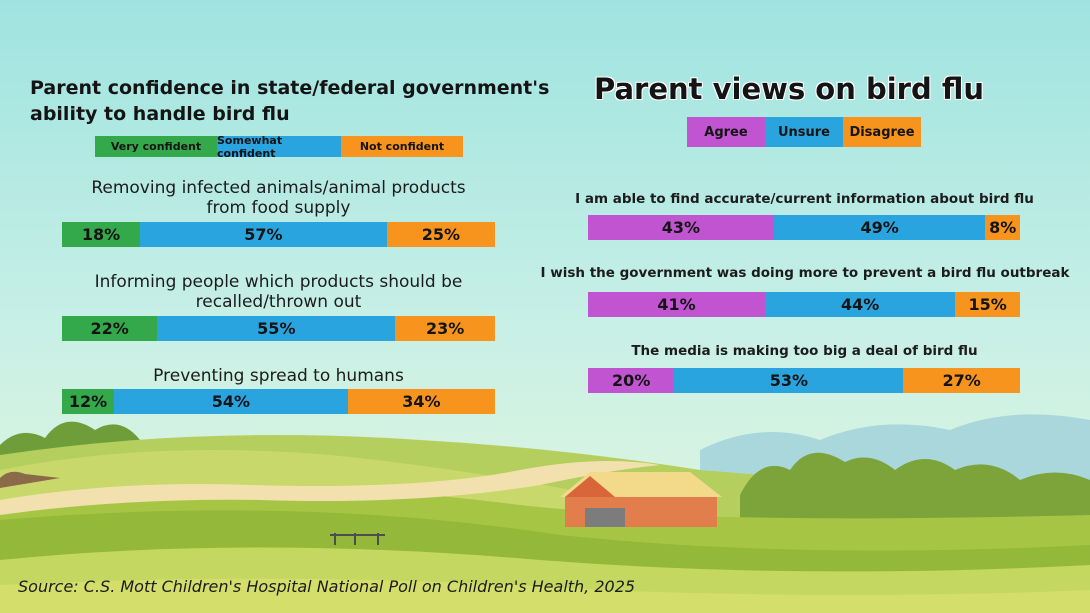 The image size is (1090, 613). I want to click on left-bar-1-segment-1: 18%, so click(101, 234).